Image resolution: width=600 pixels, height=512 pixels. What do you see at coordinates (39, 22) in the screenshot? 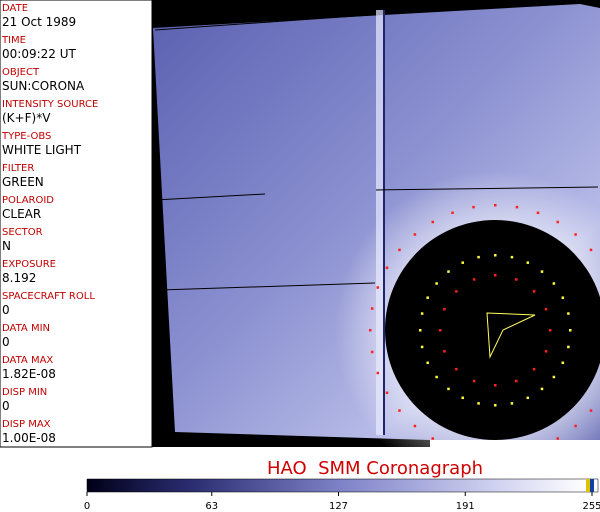
I see `field-value: 21 Oct 1989` at bounding box center [39, 22].